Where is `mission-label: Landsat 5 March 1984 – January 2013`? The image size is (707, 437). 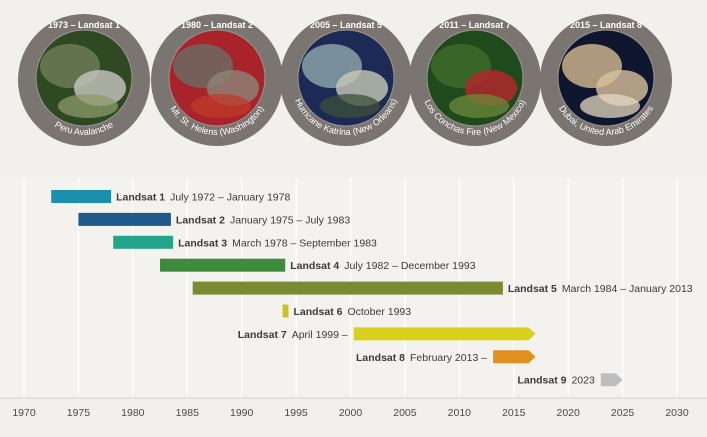 mission-label: Landsat 5 March 1984 – January 2013 is located at coordinates (600, 289).